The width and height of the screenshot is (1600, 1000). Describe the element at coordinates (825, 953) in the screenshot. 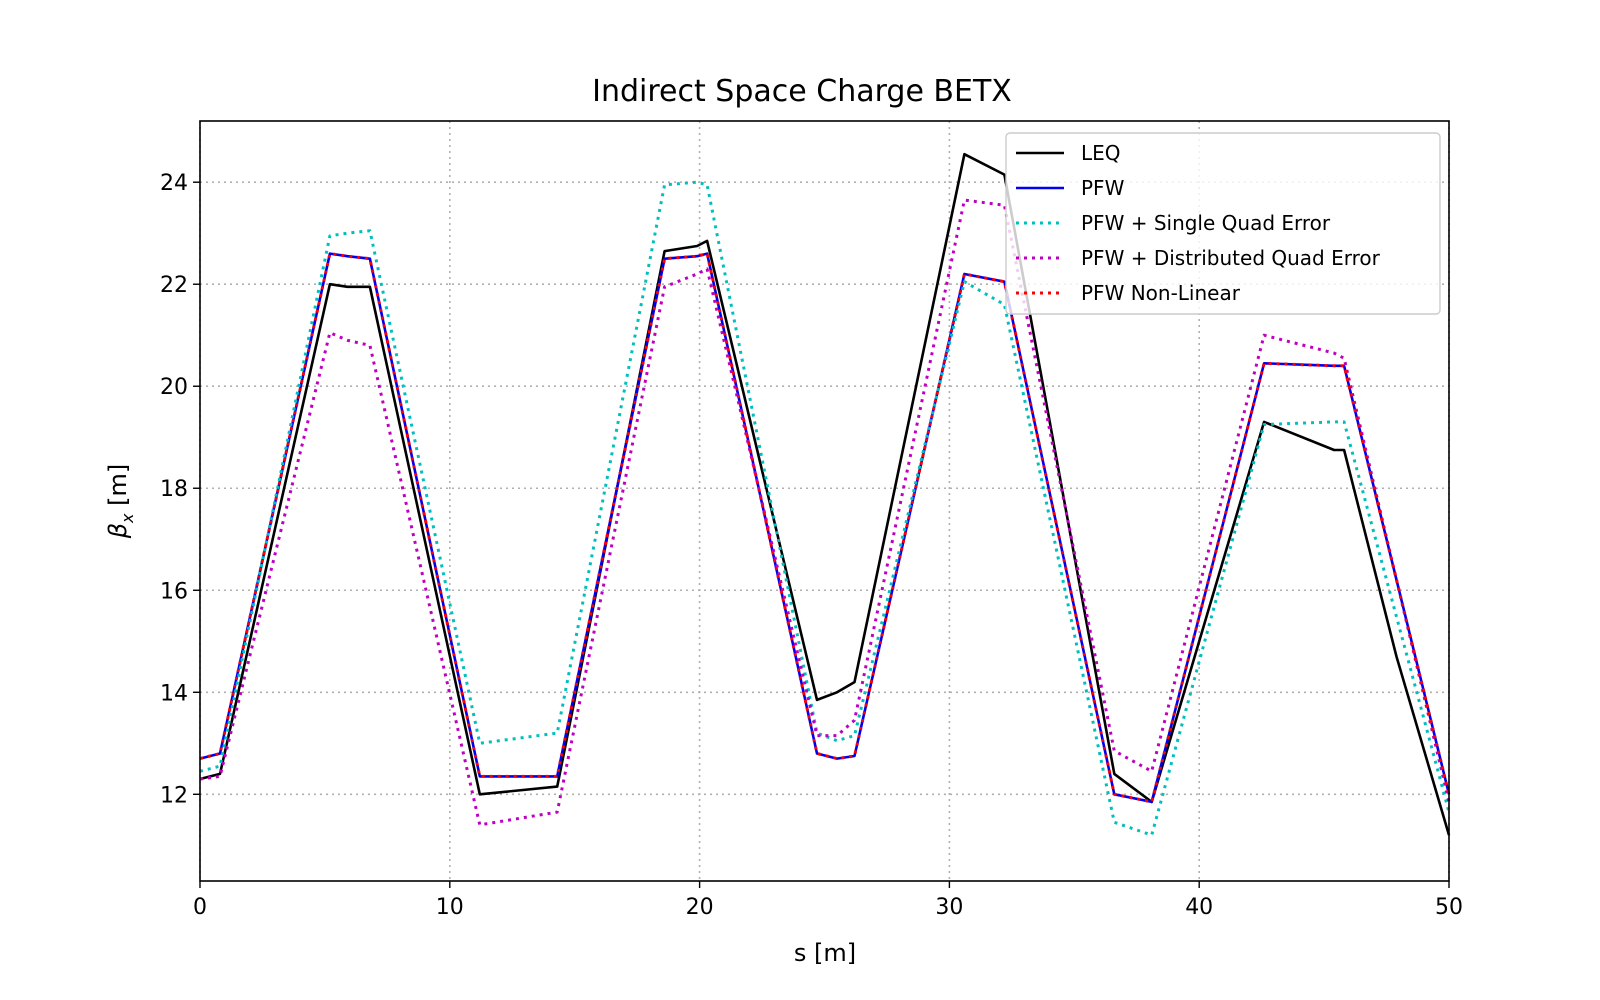

I see `x-axis-label: s [m]` at that location.